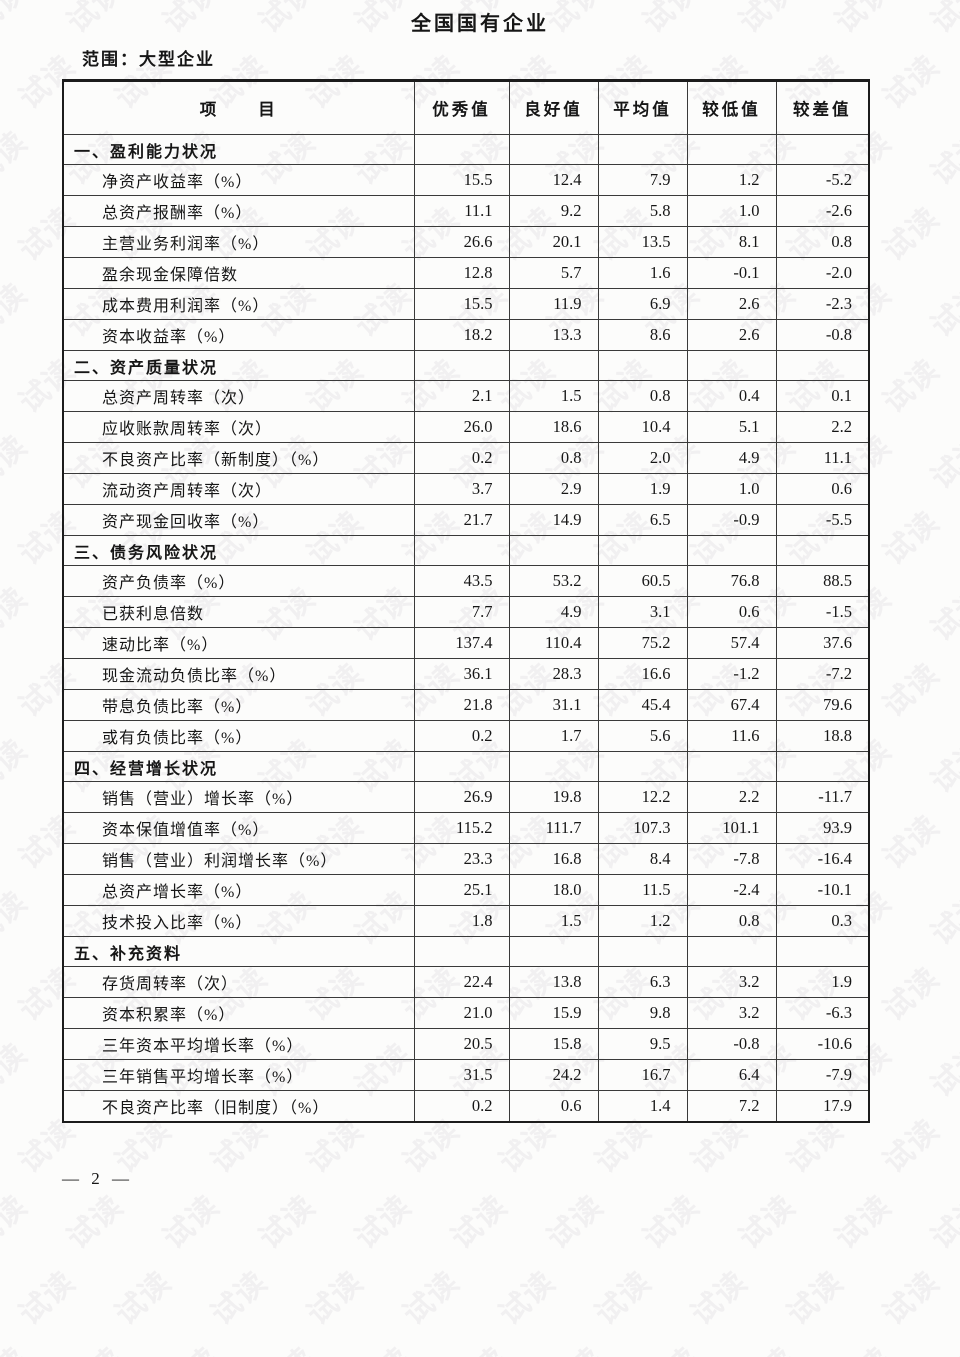  Describe the element at coordinates (238, 581) in the screenshot. I see `row-label: 资产负债率（%）` at that location.